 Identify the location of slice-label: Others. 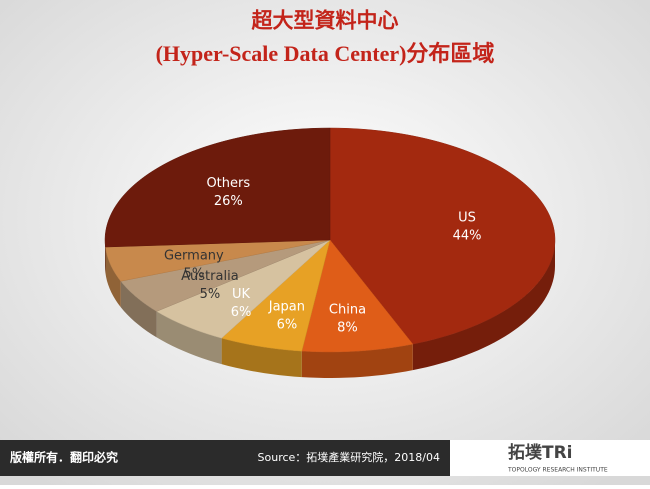
(228, 183).